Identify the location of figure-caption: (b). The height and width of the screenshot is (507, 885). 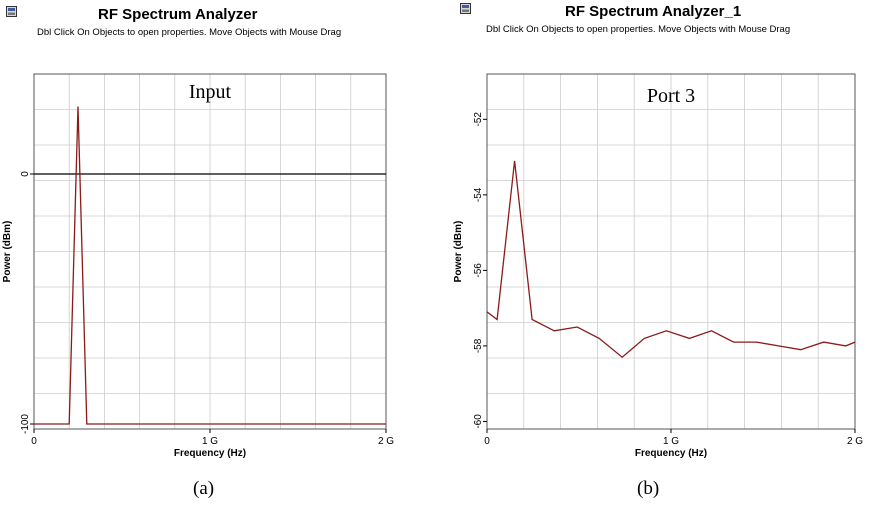
(648, 488).